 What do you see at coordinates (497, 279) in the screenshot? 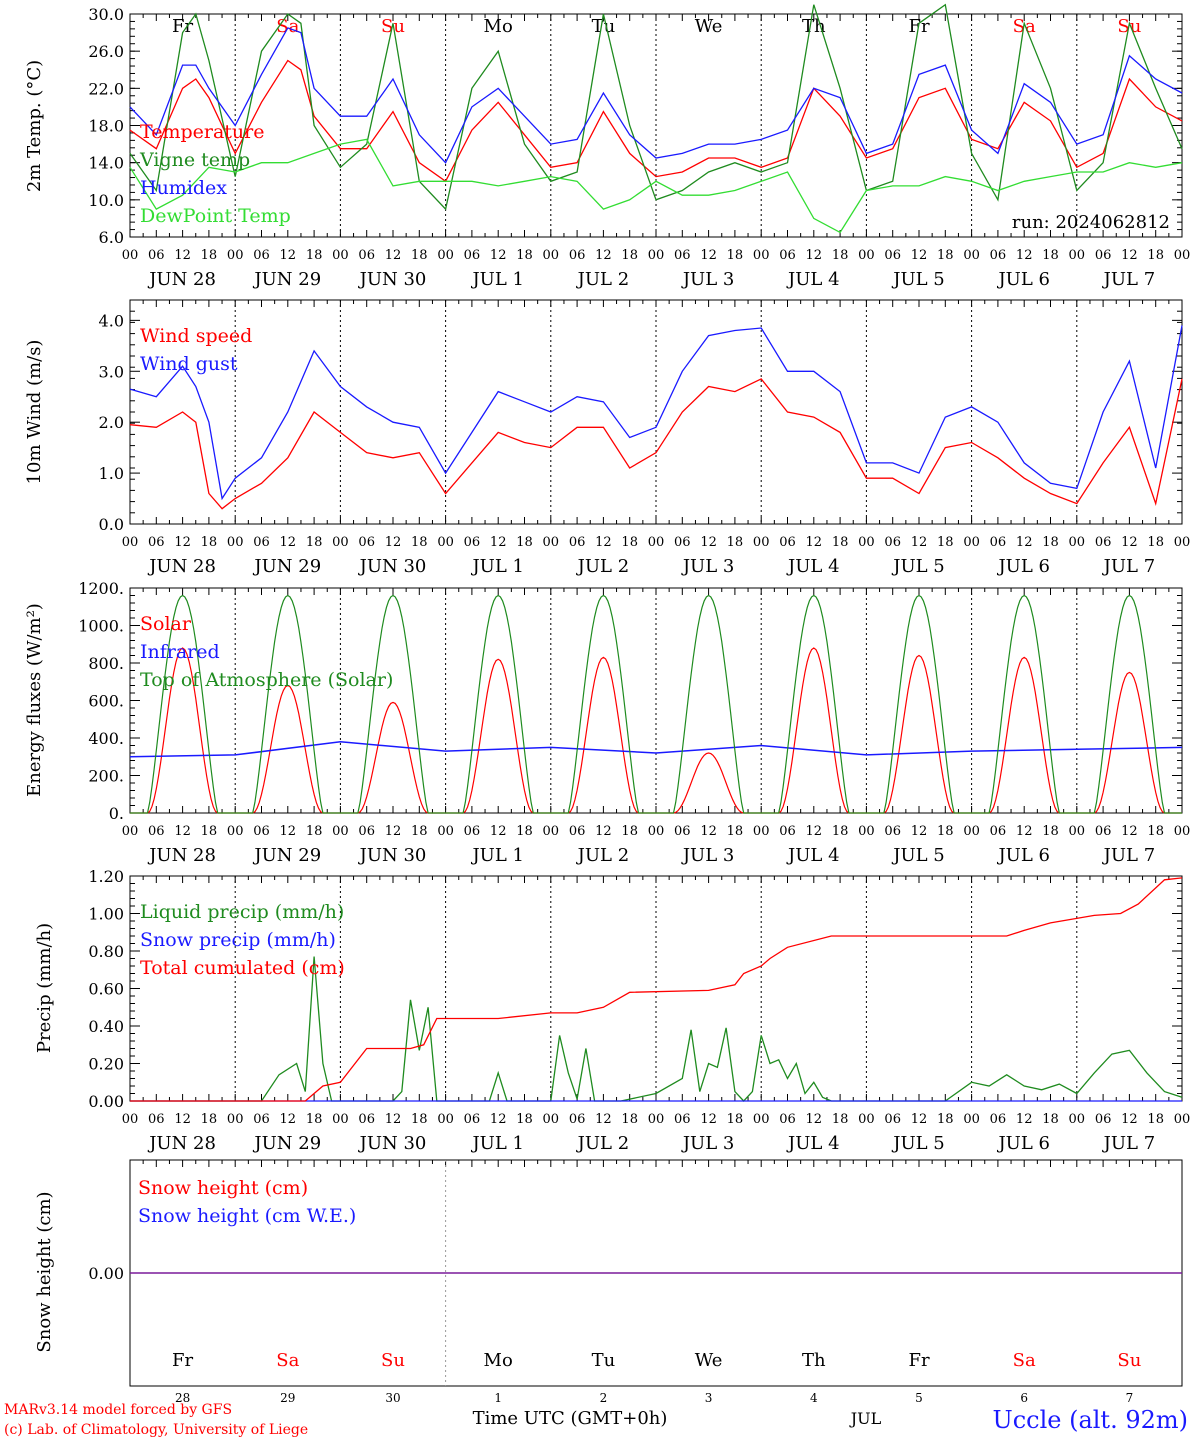
I see `date-label: JUL 1` at bounding box center [497, 279].